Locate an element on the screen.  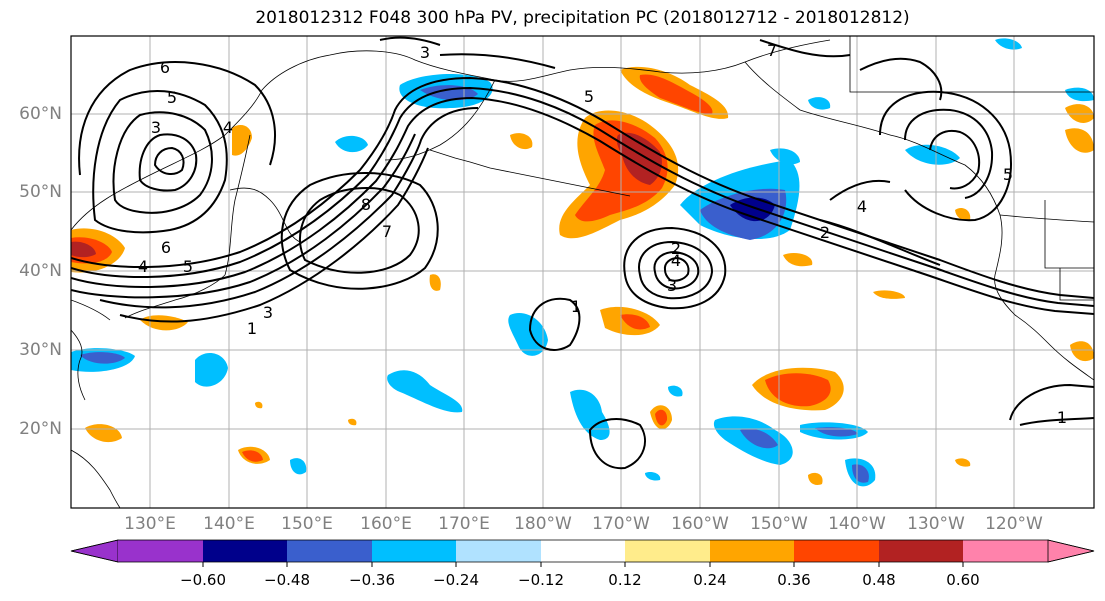
colorbar-tick-label: −0.60 is located at coordinates (203, 580).